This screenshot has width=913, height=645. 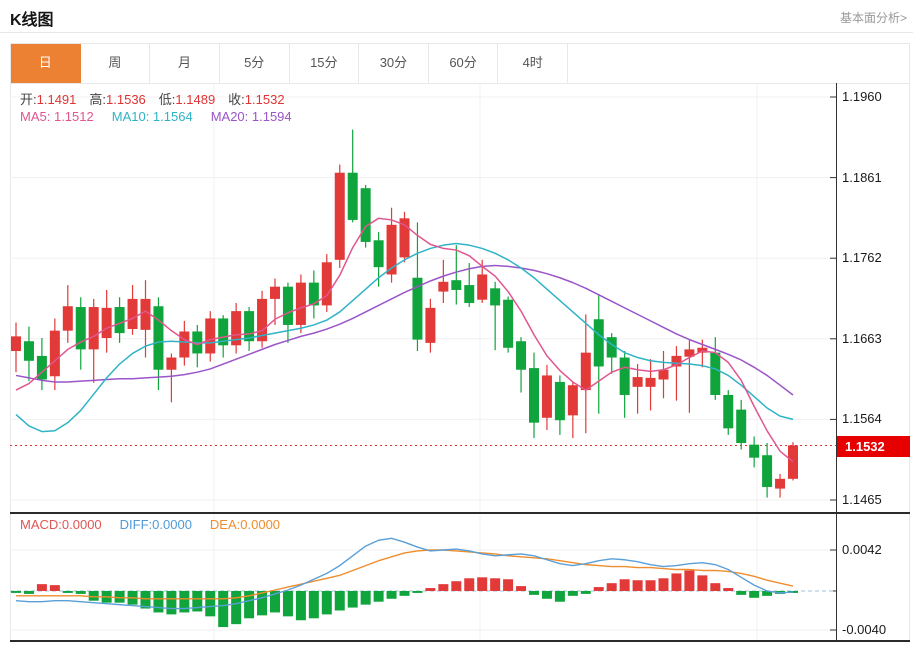 I want to click on axis-tick-label: 0.0042, so click(x=862, y=549).